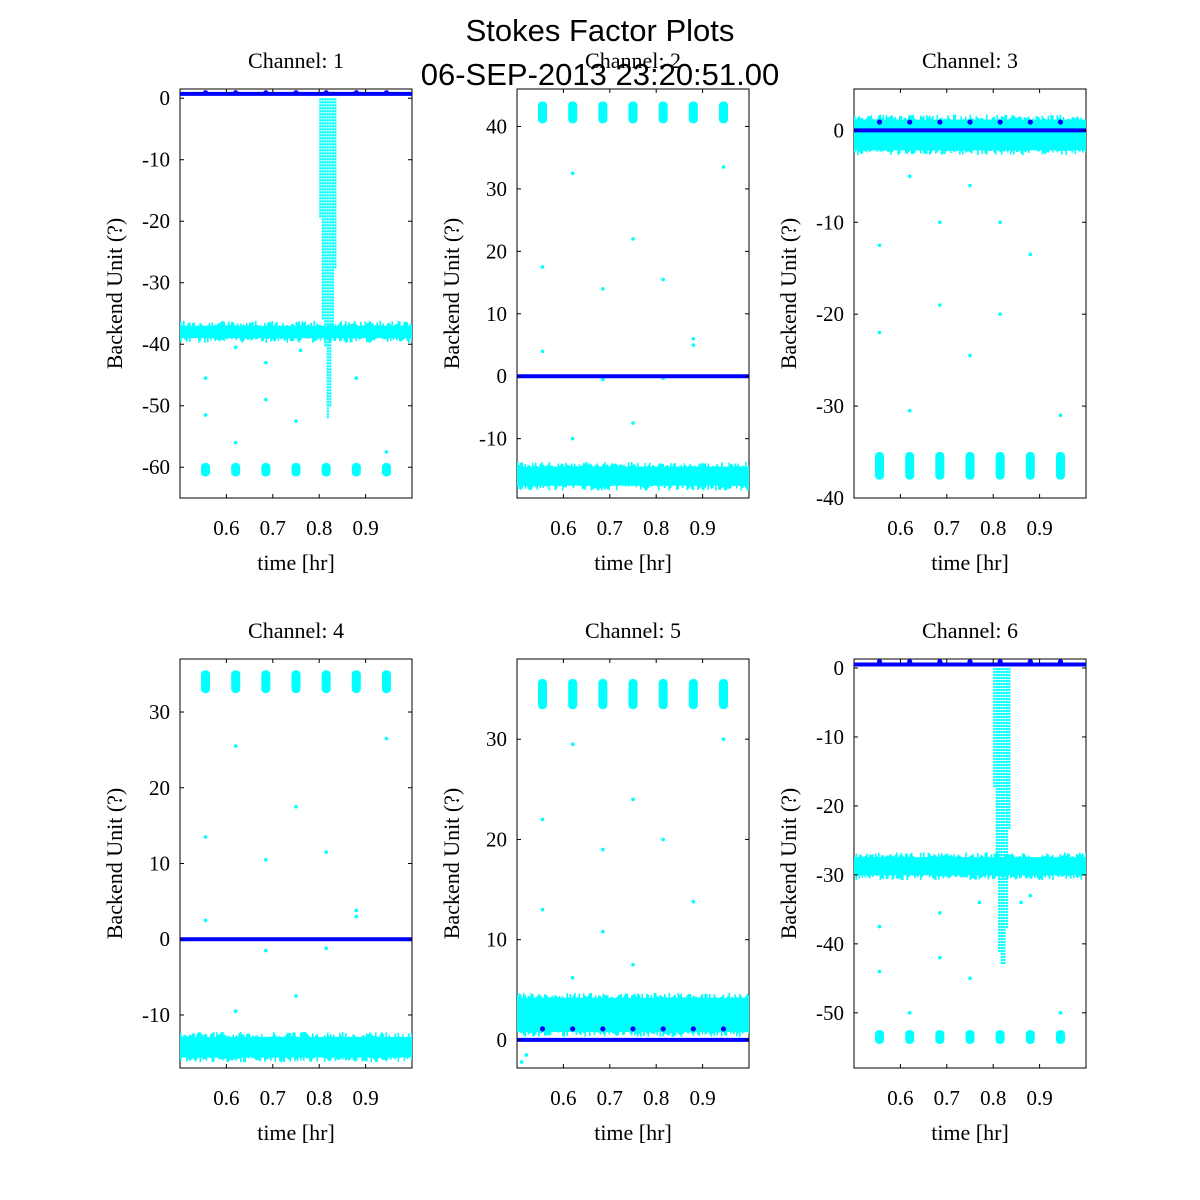 This screenshot has height=1200, width=1200. Describe the element at coordinates (542, 1029) in the screenshot. I see `line-marker` at that location.